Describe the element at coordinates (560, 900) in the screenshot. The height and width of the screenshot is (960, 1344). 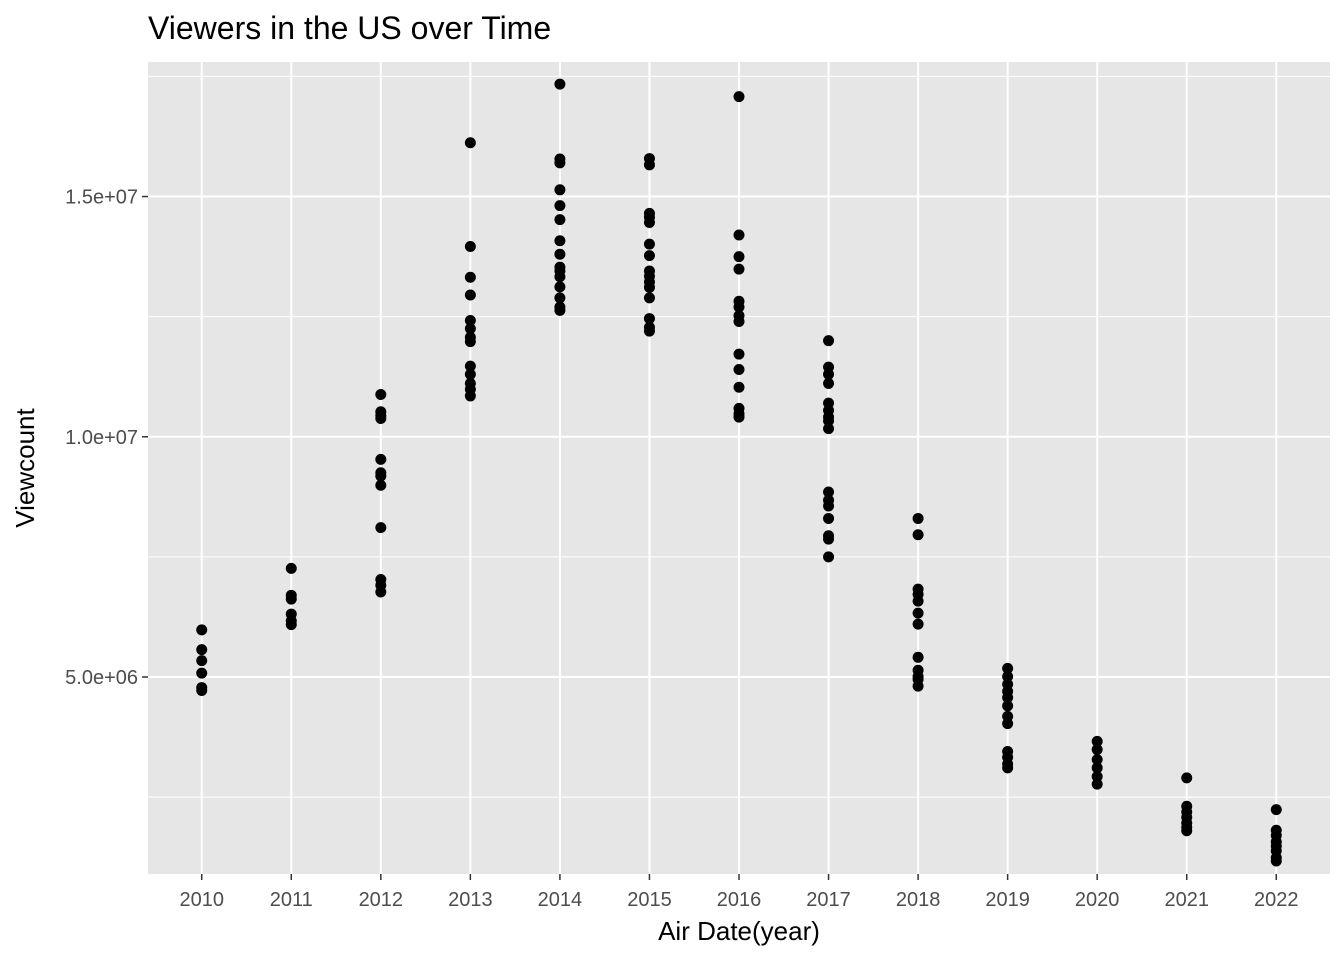
I see `x-tick-label: 2014` at that location.